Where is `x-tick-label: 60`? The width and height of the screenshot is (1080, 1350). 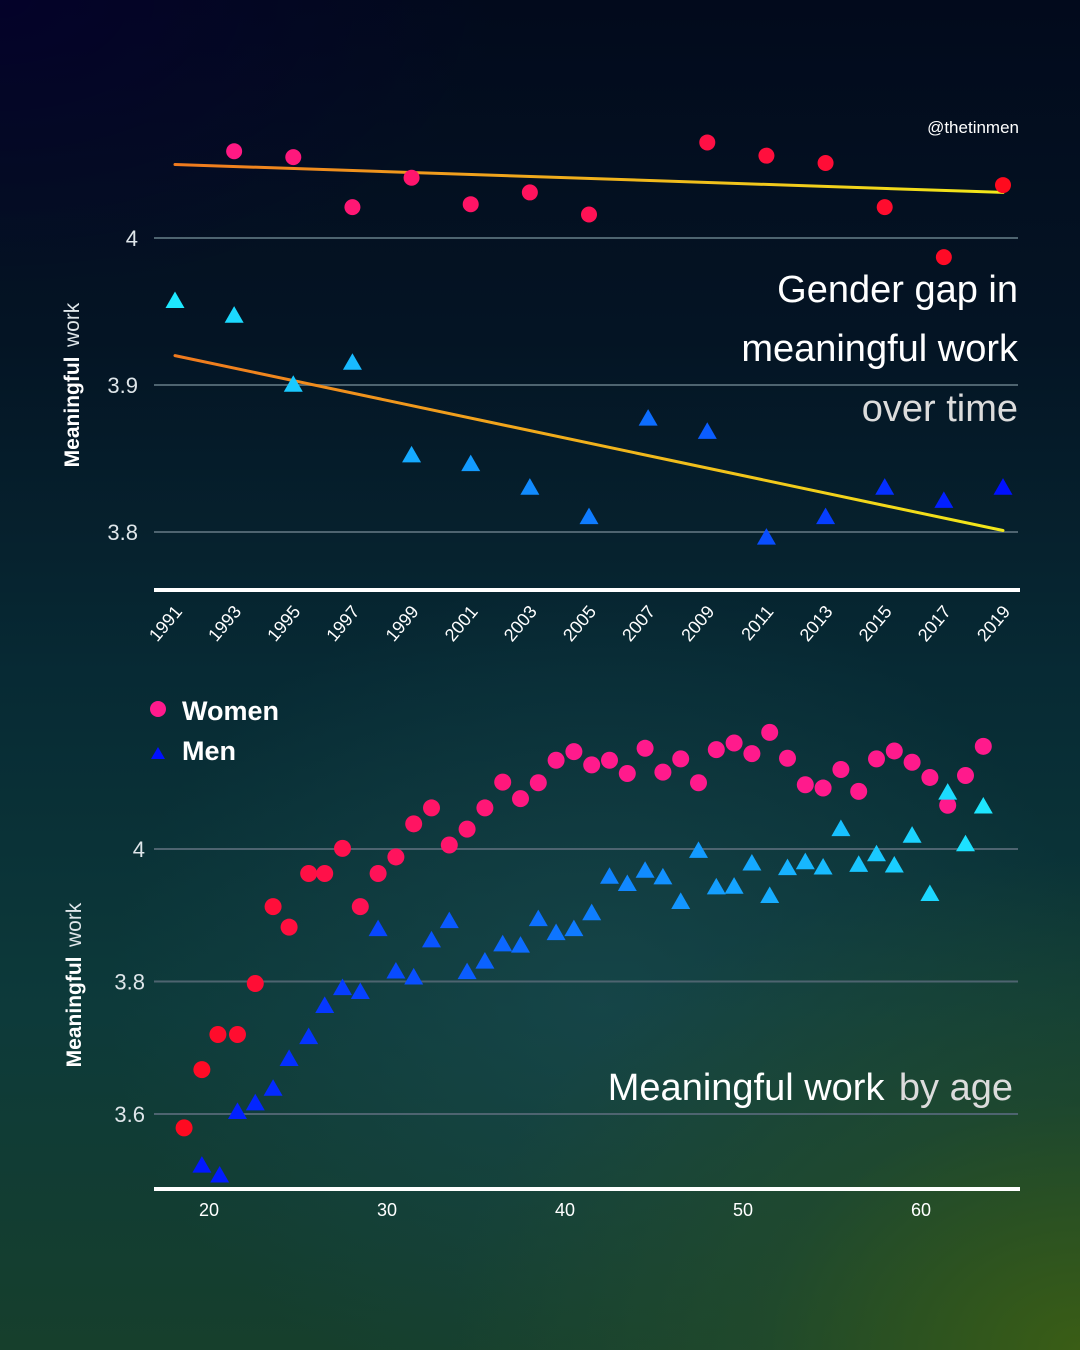
x-tick-label: 60 is located at coordinates (921, 1210).